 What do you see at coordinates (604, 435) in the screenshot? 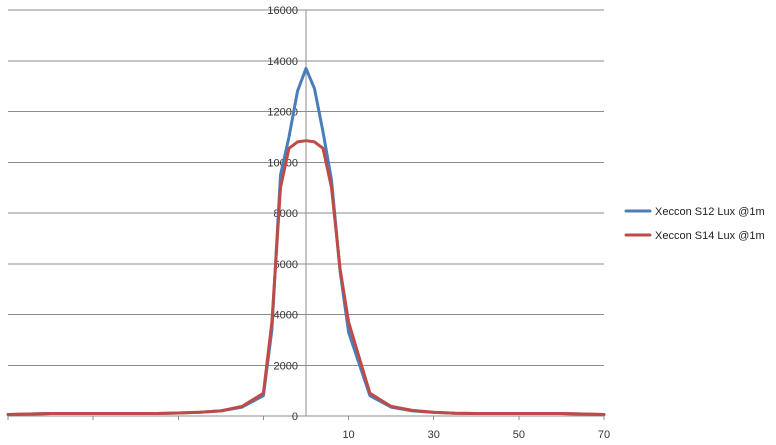
I see `x-tick-label-70: 70` at bounding box center [604, 435].